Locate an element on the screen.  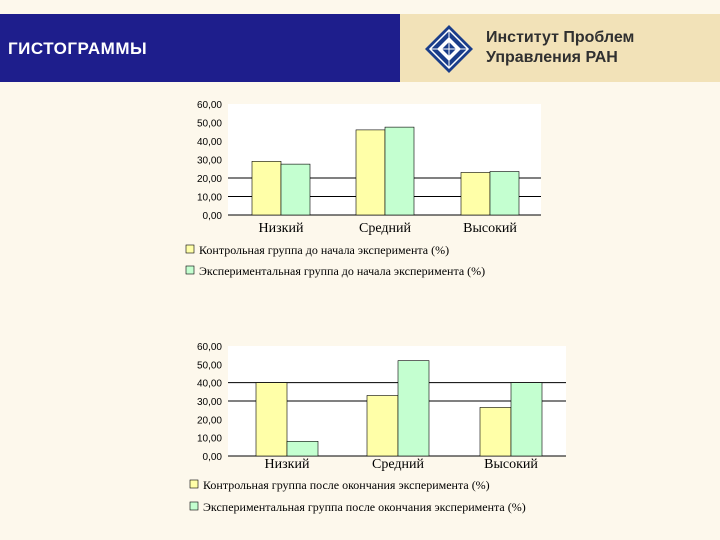
institute-banner: Институт Проблем Управления РАН is located at coordinates (560, 48).